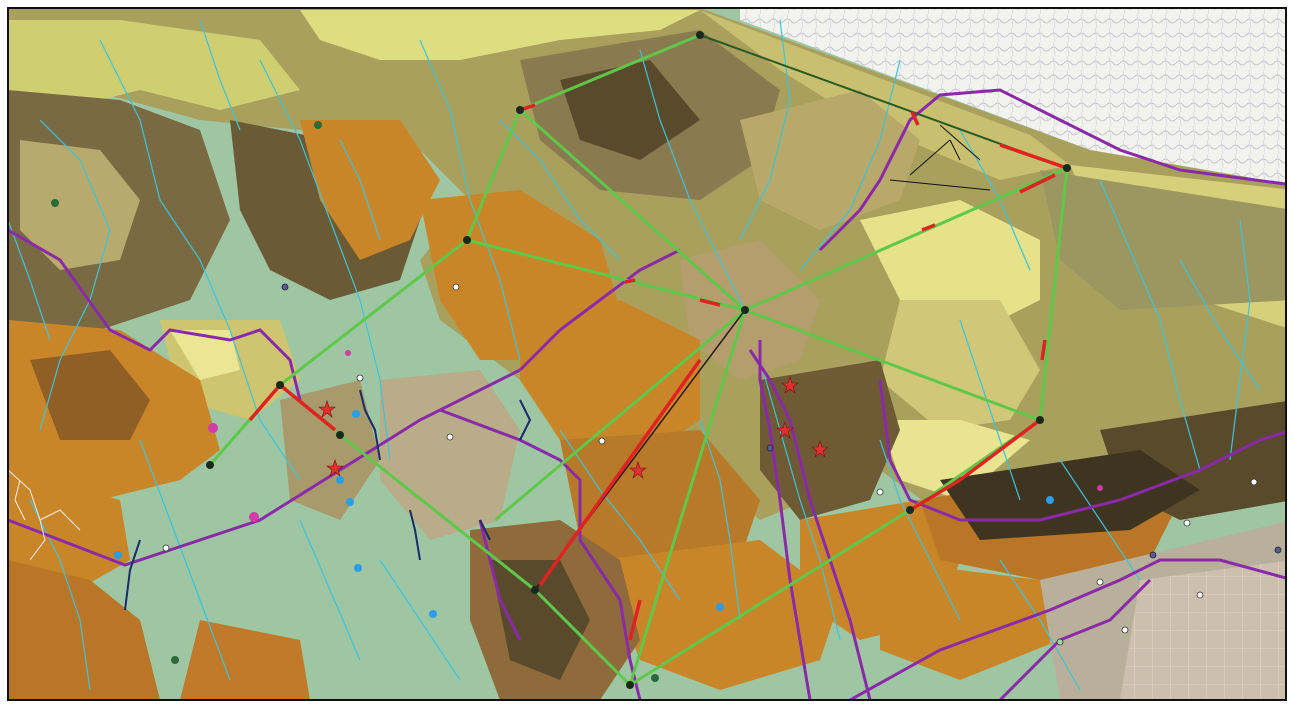 The image size is (1293, 704). I want to click on instrument-marker, so click(940, 157).